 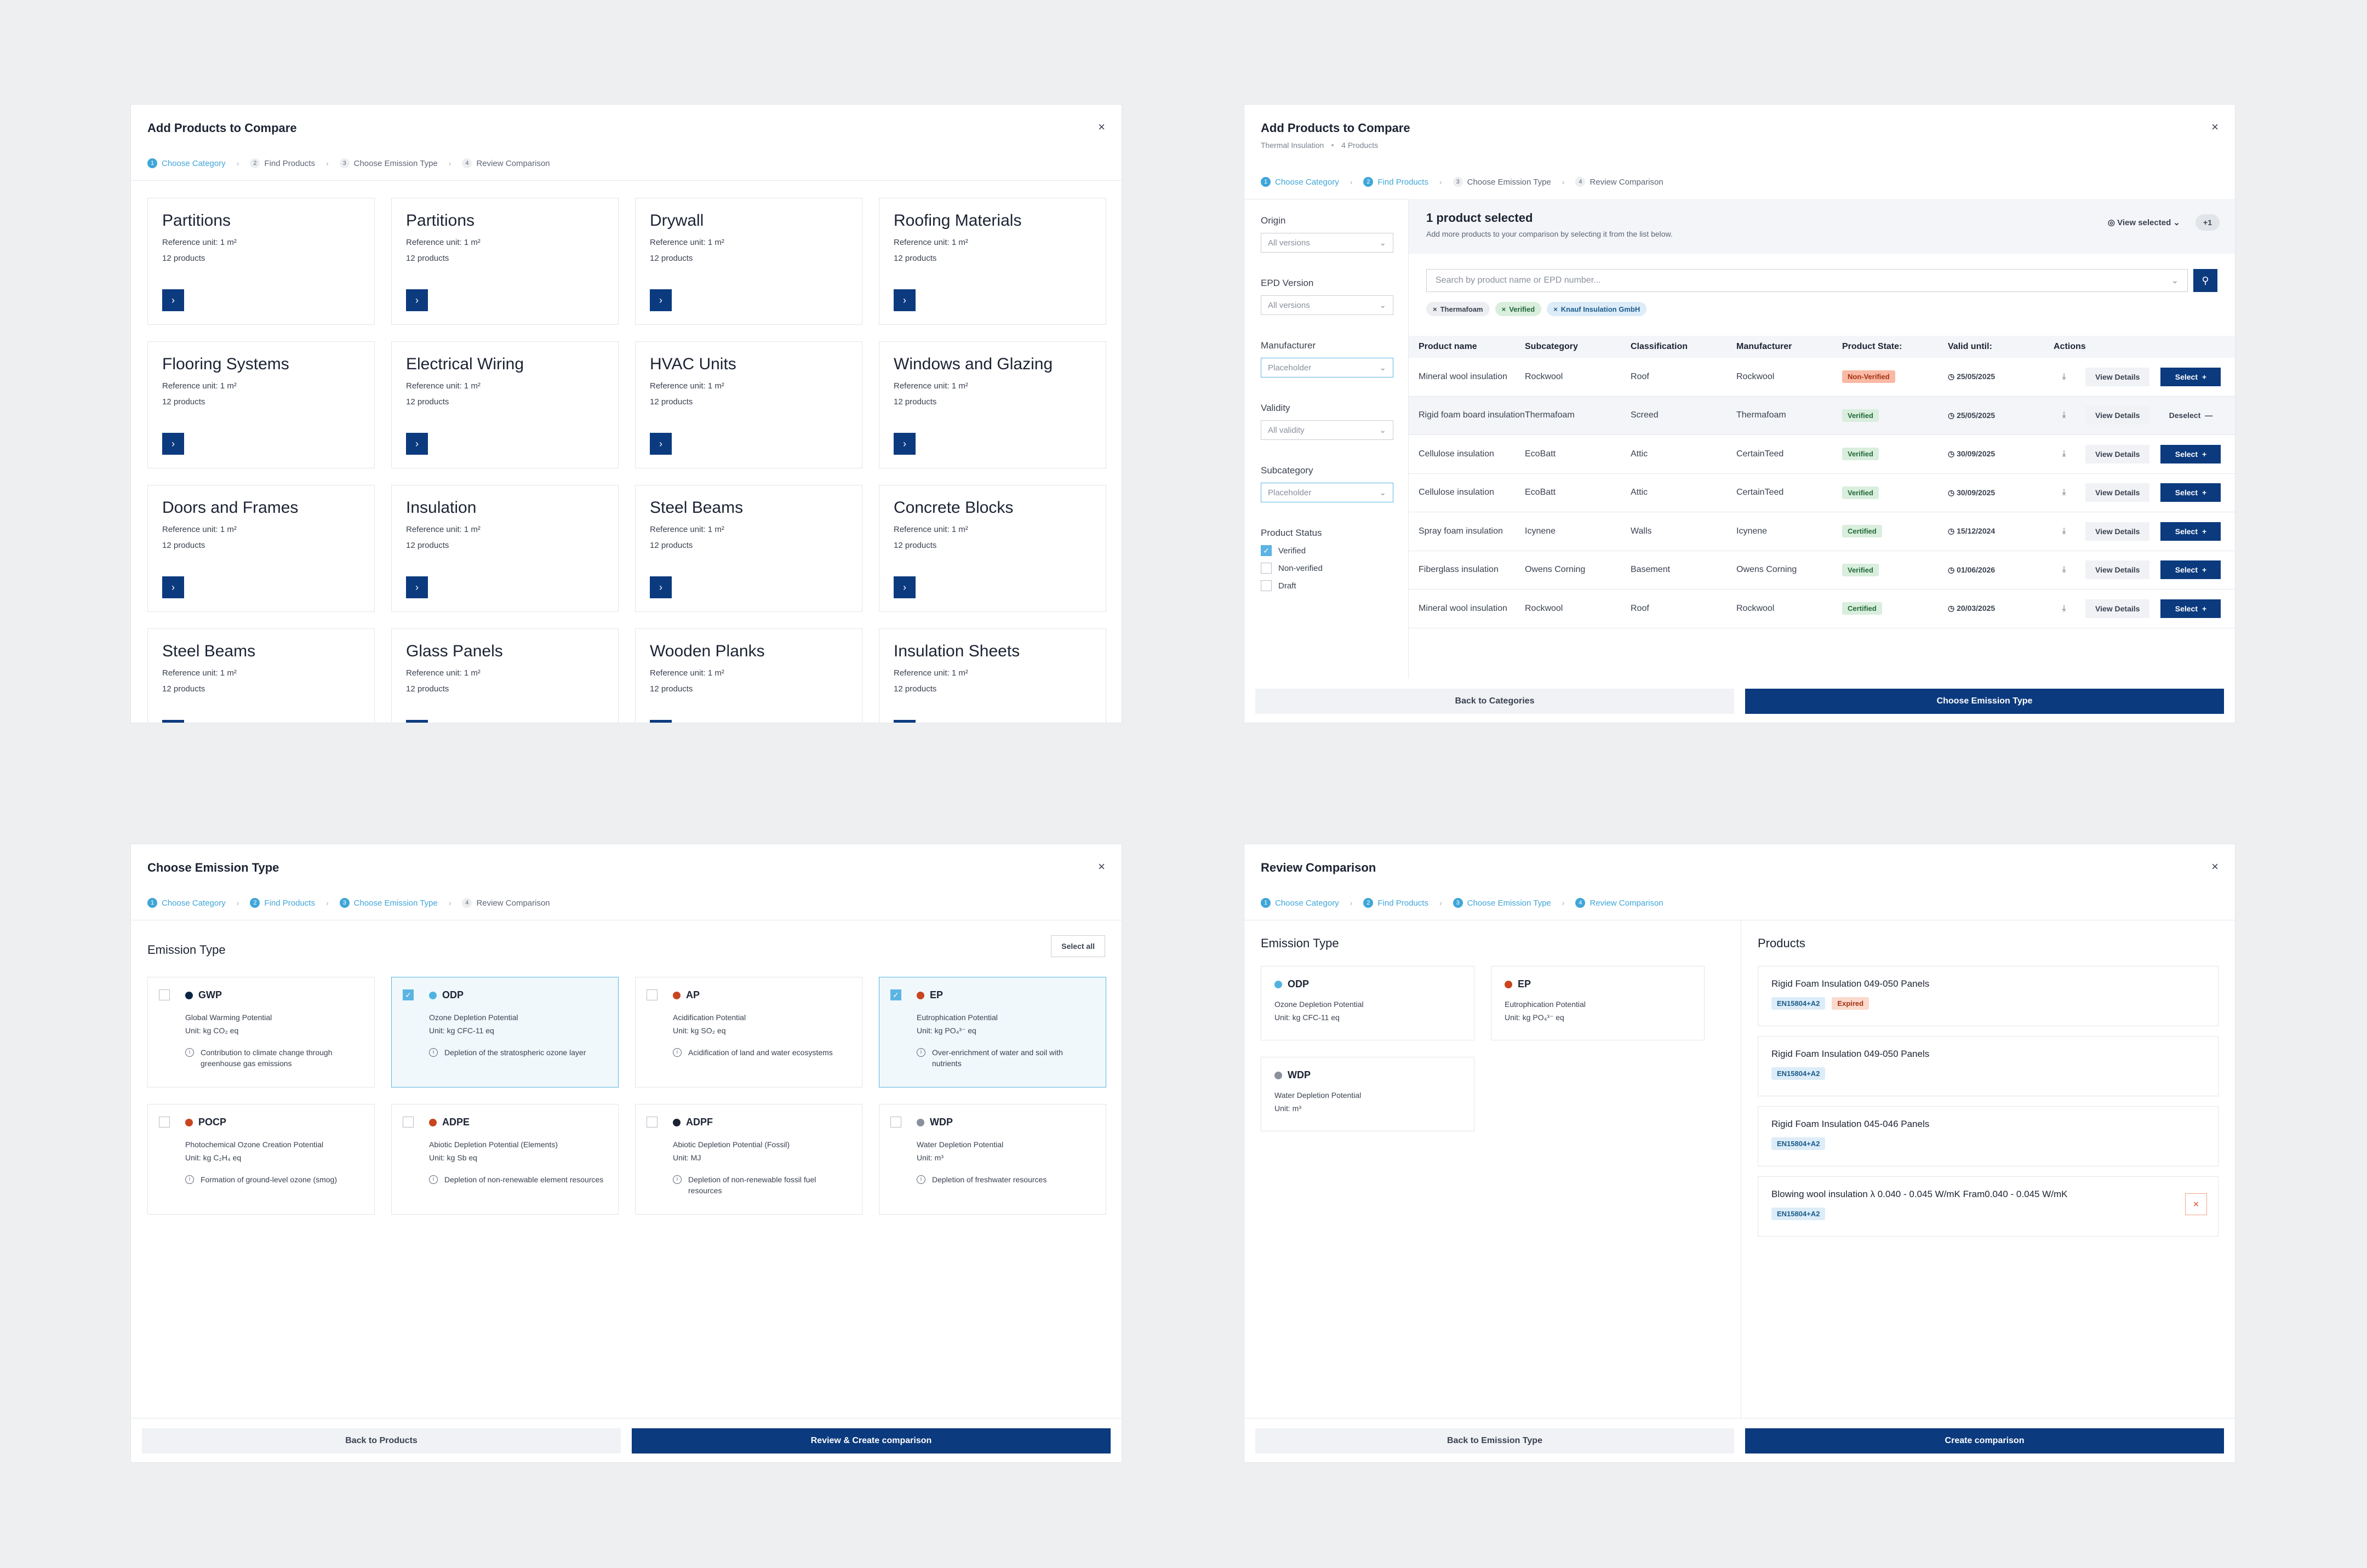 I want to click on review-create-button: Review & Create comparison, so click(x=872, y=1440).